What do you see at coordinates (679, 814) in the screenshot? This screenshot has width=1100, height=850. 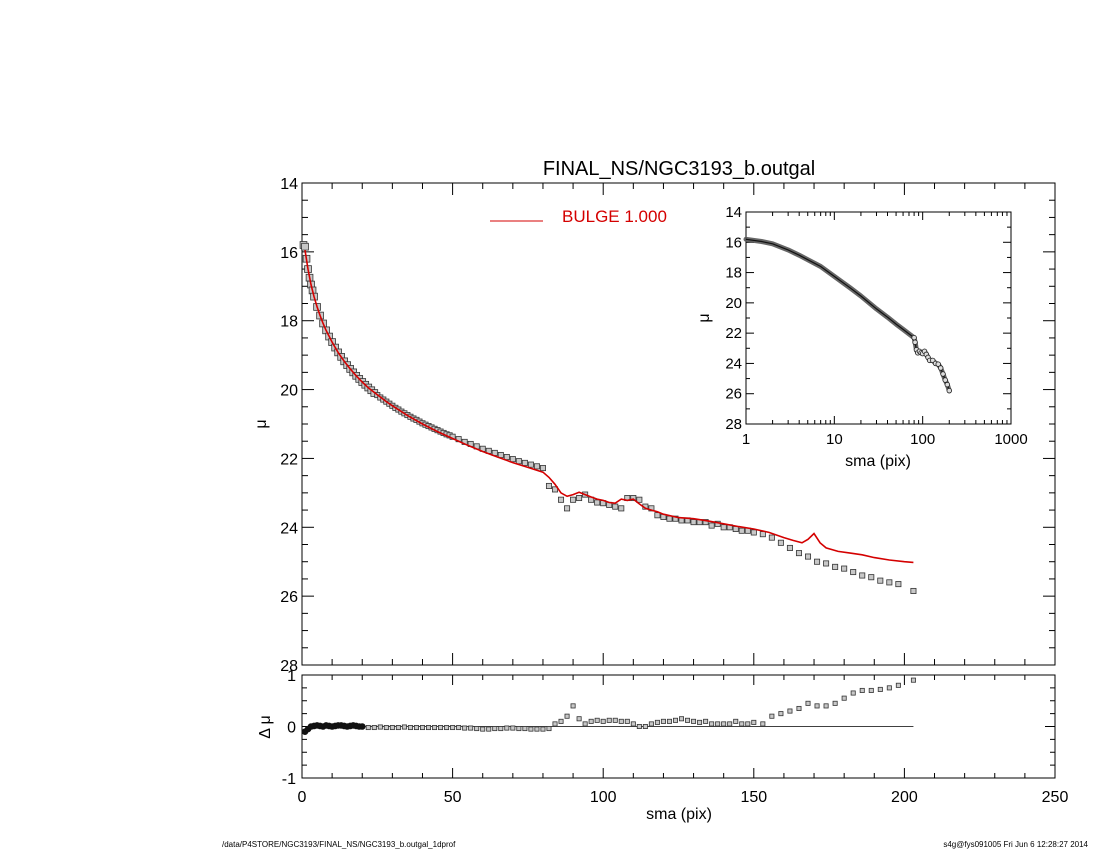 I see `x-axis-label: sma (pix)` at bounding box center [679, 814].